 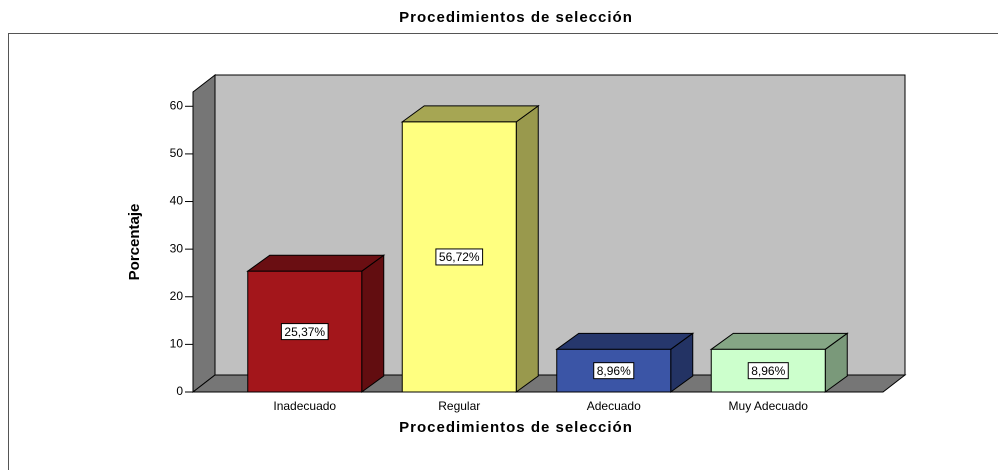 I want to click on value-label: 25,37%, so click(x=304, y=332).